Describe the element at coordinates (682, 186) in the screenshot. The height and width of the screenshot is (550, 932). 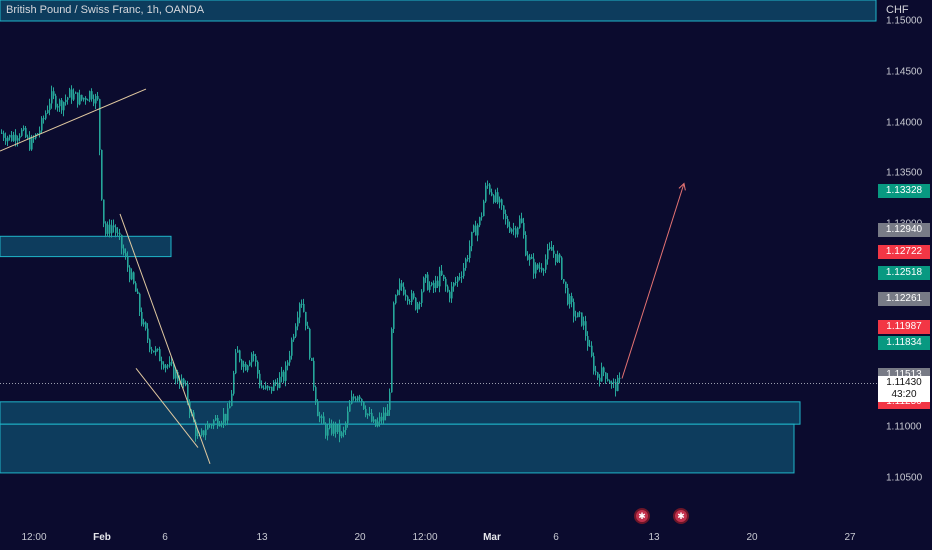
I see `projection-arrowhead` at that location.